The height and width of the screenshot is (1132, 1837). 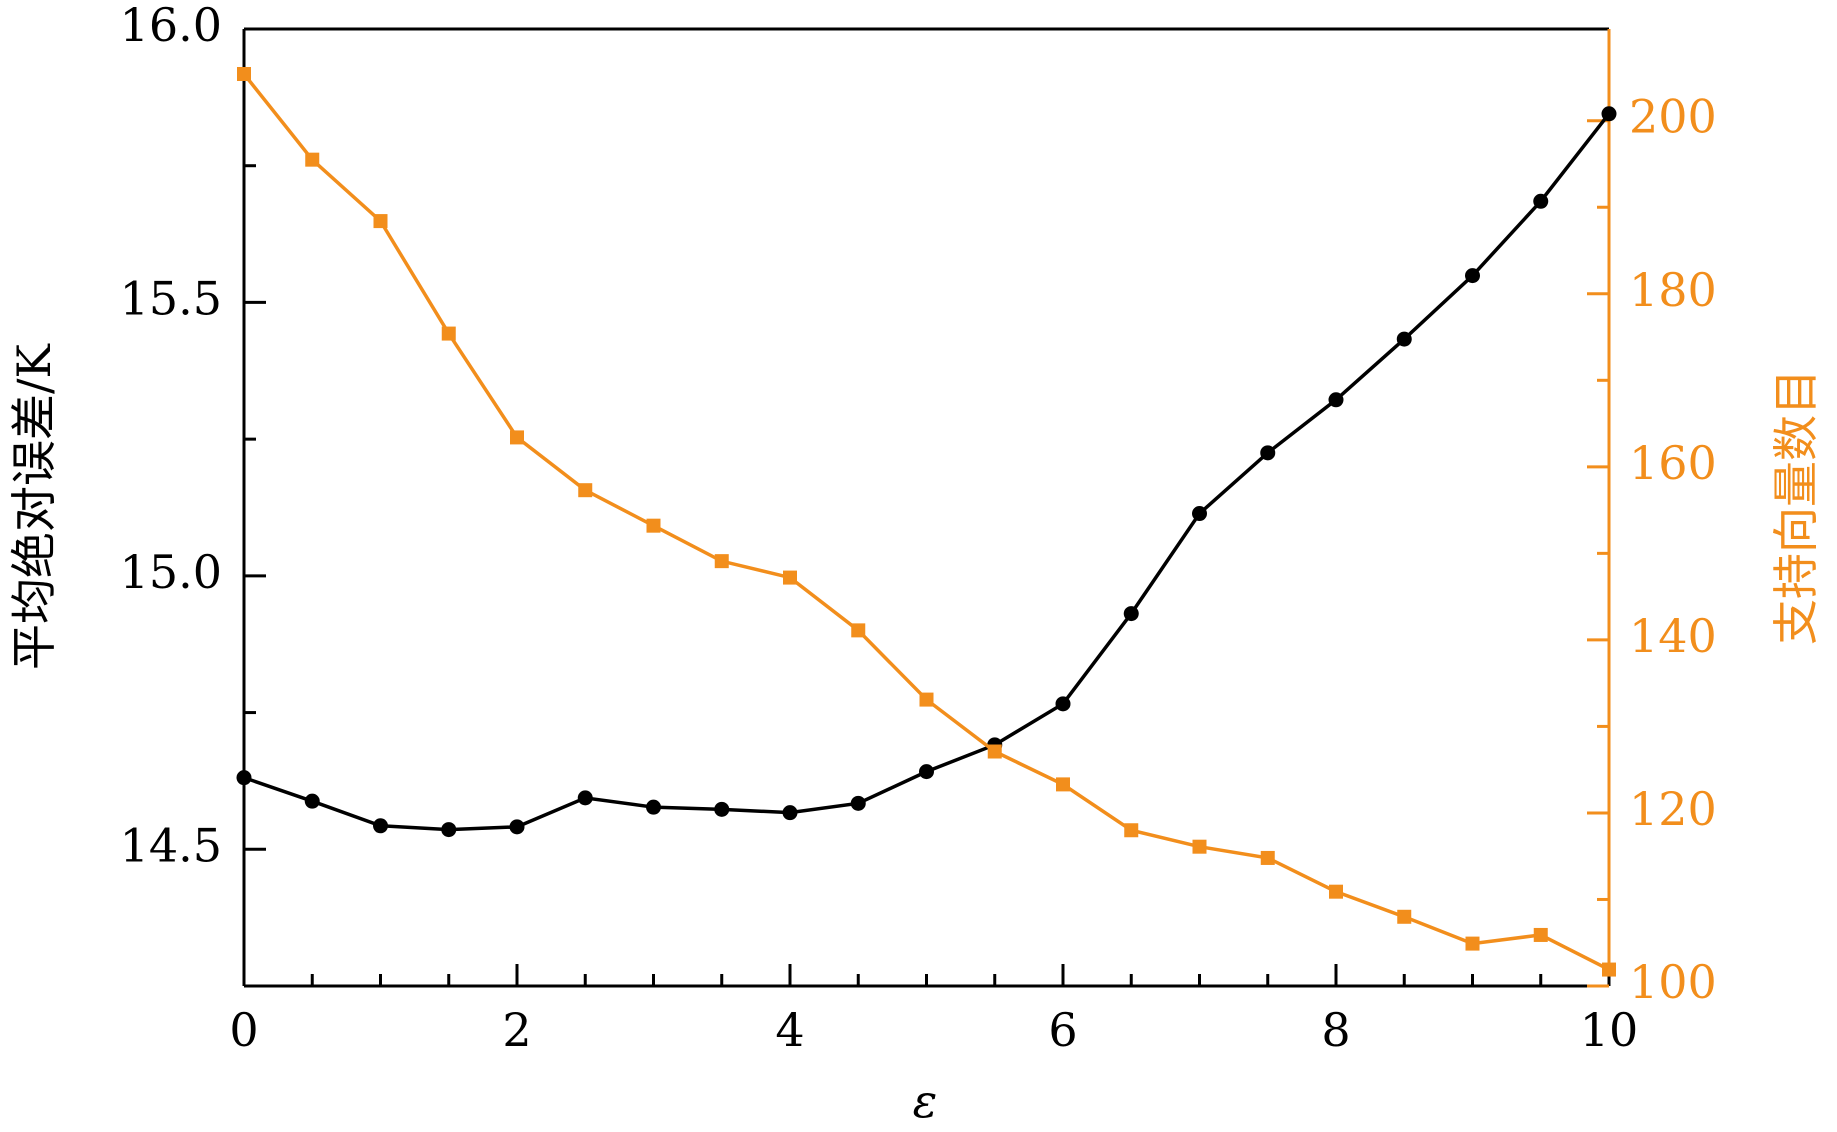 I want to click on y2-tick-label: 200, so click(x=1673, y=117).